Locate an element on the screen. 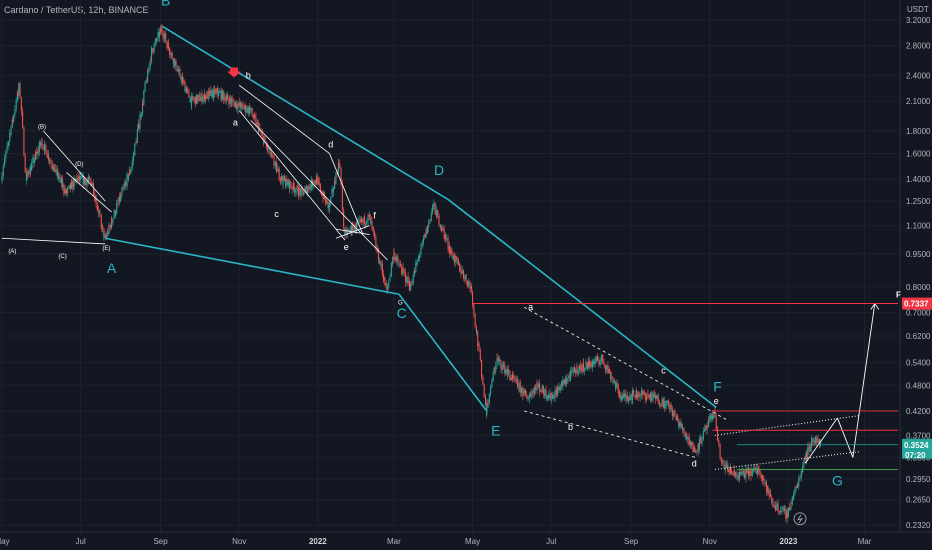 This screenshot has width=932, height=550. wave-label-c: C is located at coordinates (402, 313).